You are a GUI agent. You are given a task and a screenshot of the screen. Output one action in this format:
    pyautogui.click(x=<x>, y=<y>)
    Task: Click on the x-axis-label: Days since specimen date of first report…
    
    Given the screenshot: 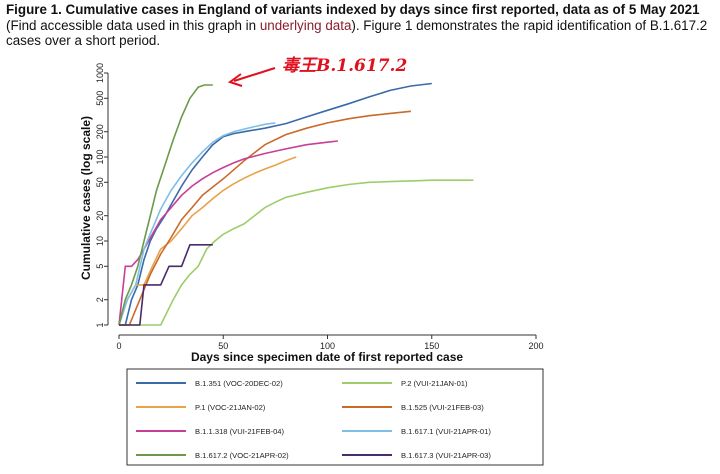 What is the action you would take?
    pyautogui.click(x=327, y=357)
    